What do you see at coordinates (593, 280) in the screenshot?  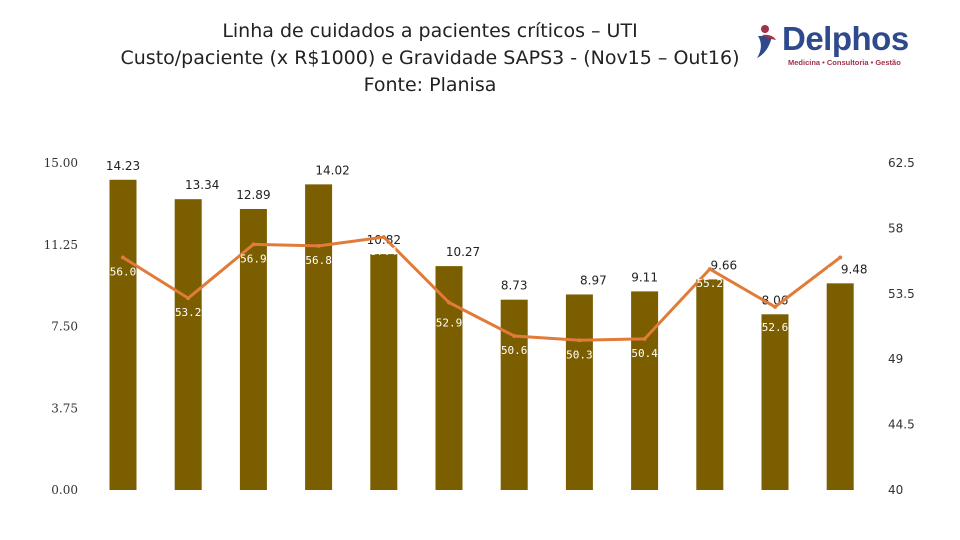 I see `bar-value-label: 8.97` at bounding box center [593, 280].